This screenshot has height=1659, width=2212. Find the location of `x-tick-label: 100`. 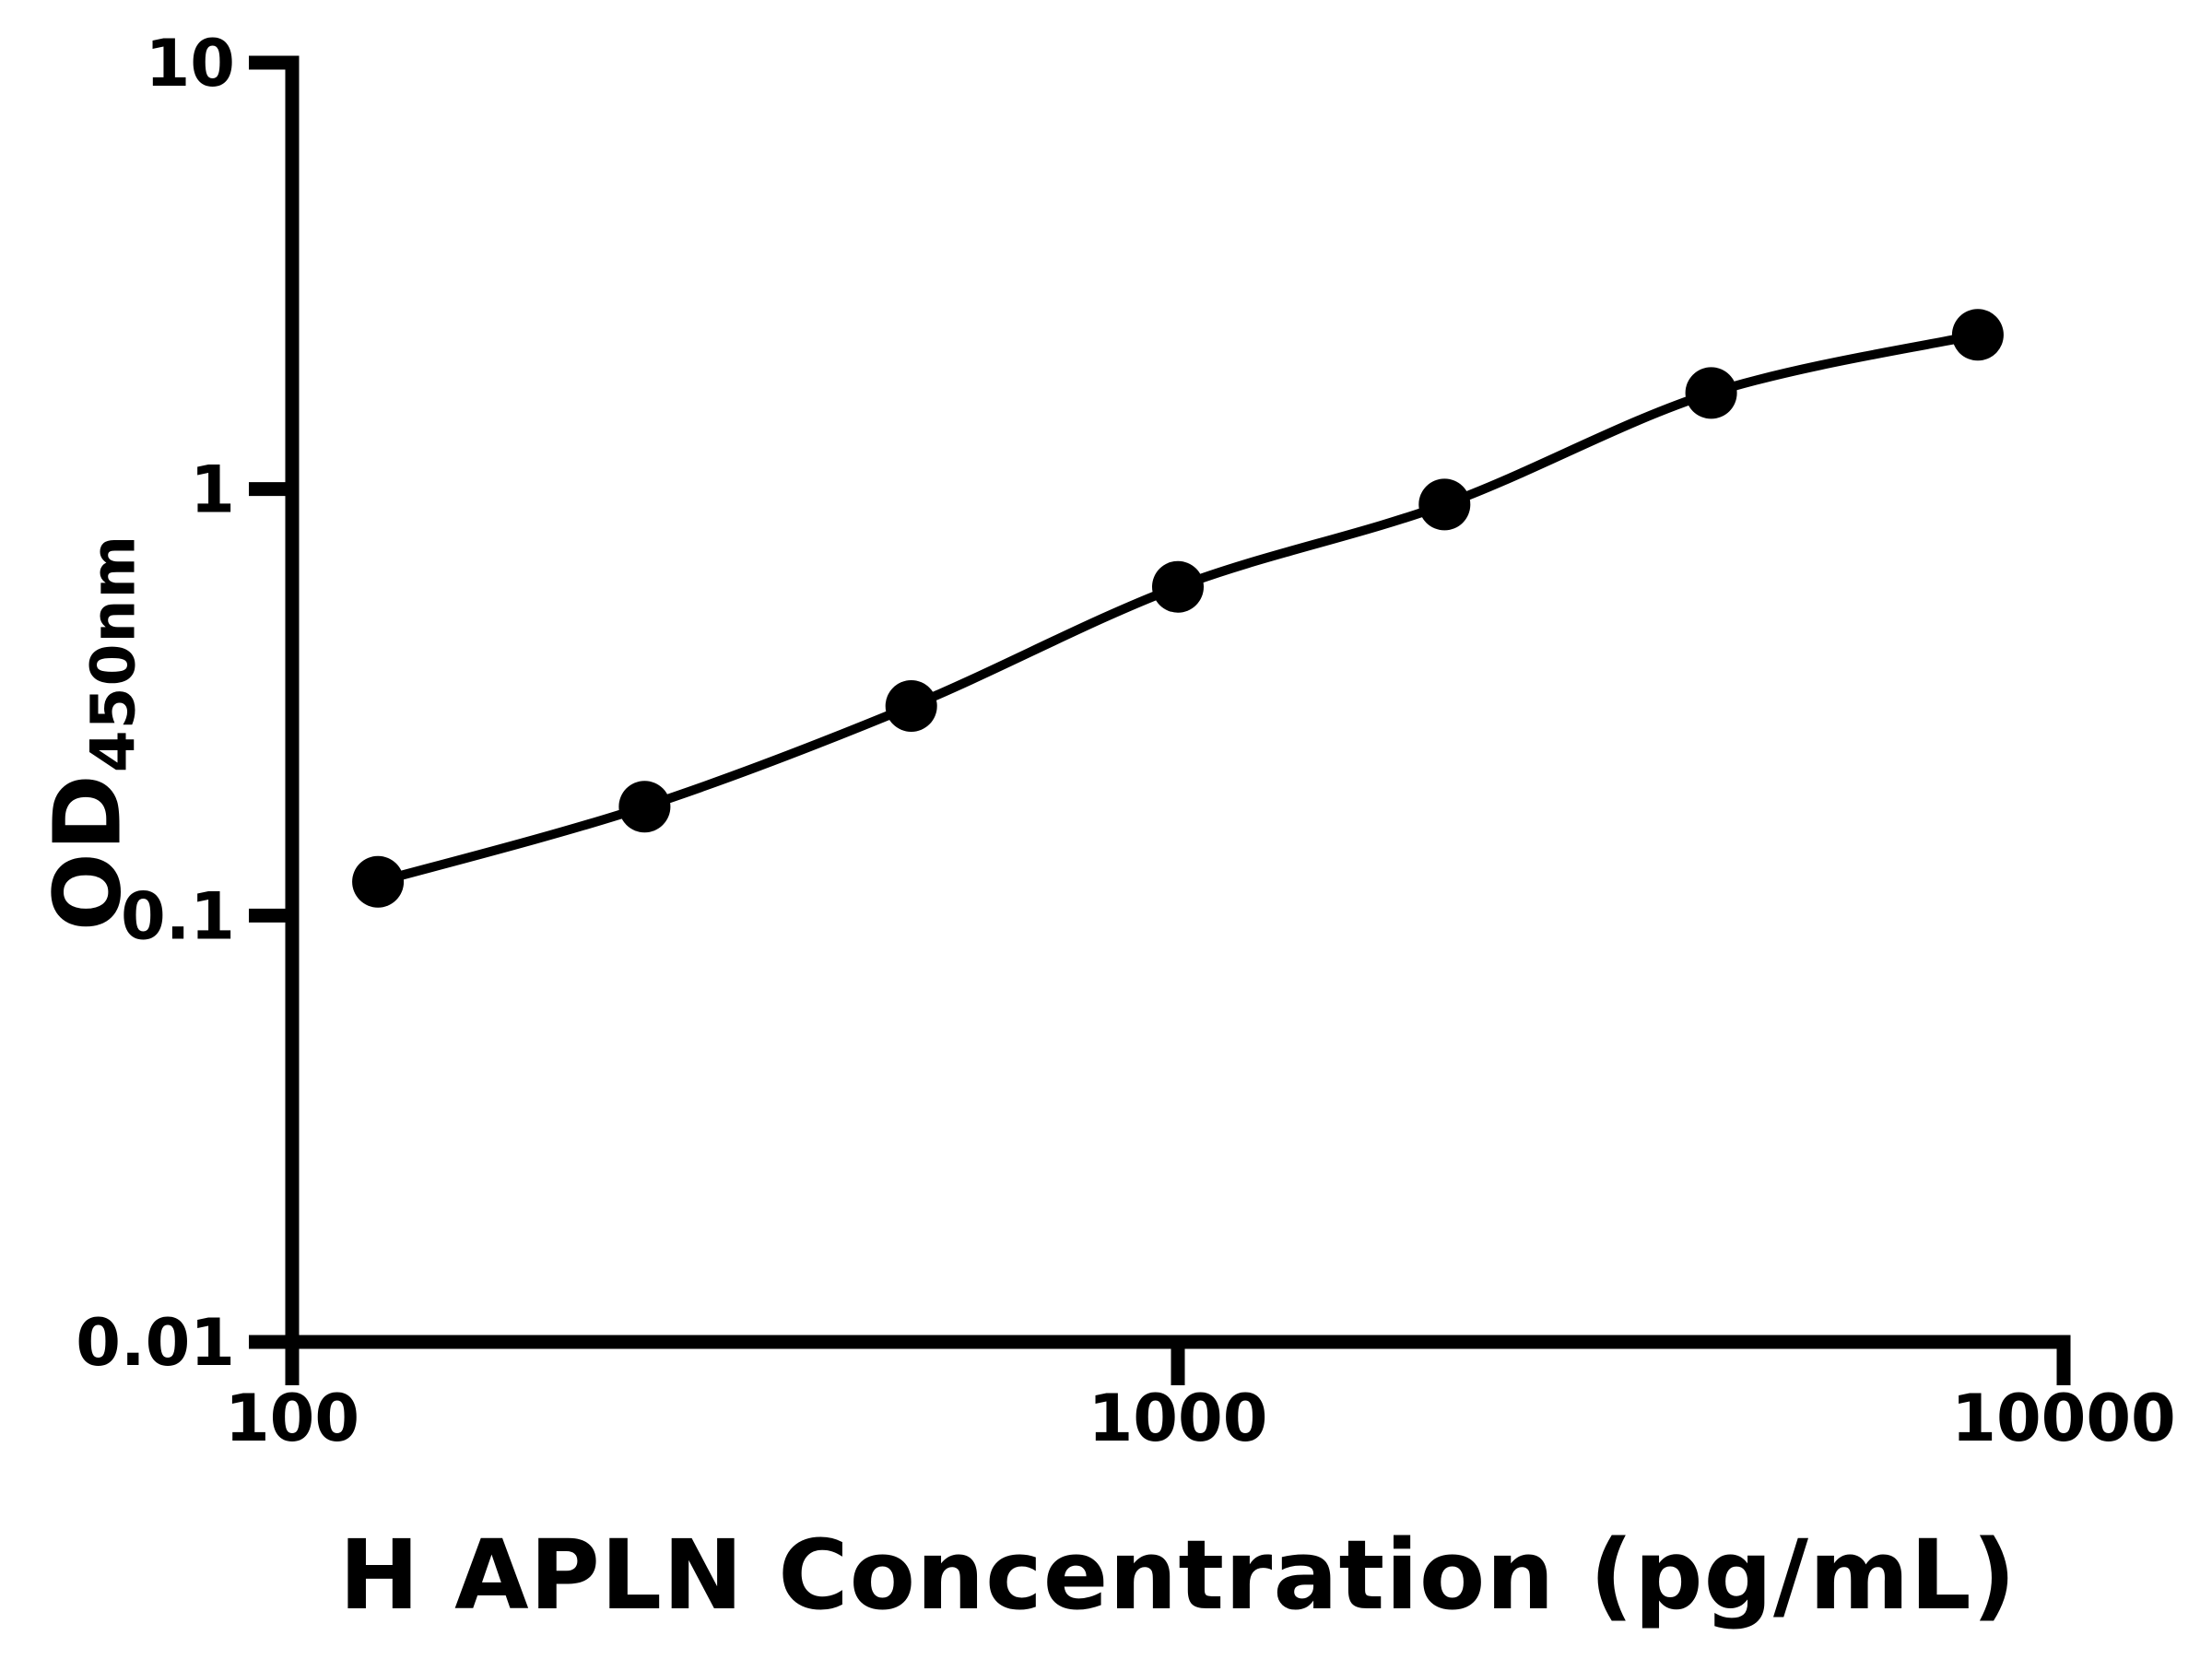

x-tick-label: 100 is located at coordinates (292, 1418).